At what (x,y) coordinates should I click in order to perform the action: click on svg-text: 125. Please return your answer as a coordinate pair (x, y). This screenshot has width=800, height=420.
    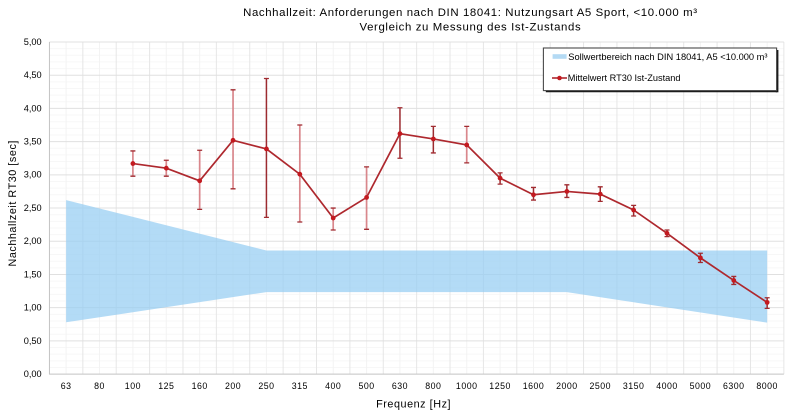
    Looking at the image, I should click on (166, 386).